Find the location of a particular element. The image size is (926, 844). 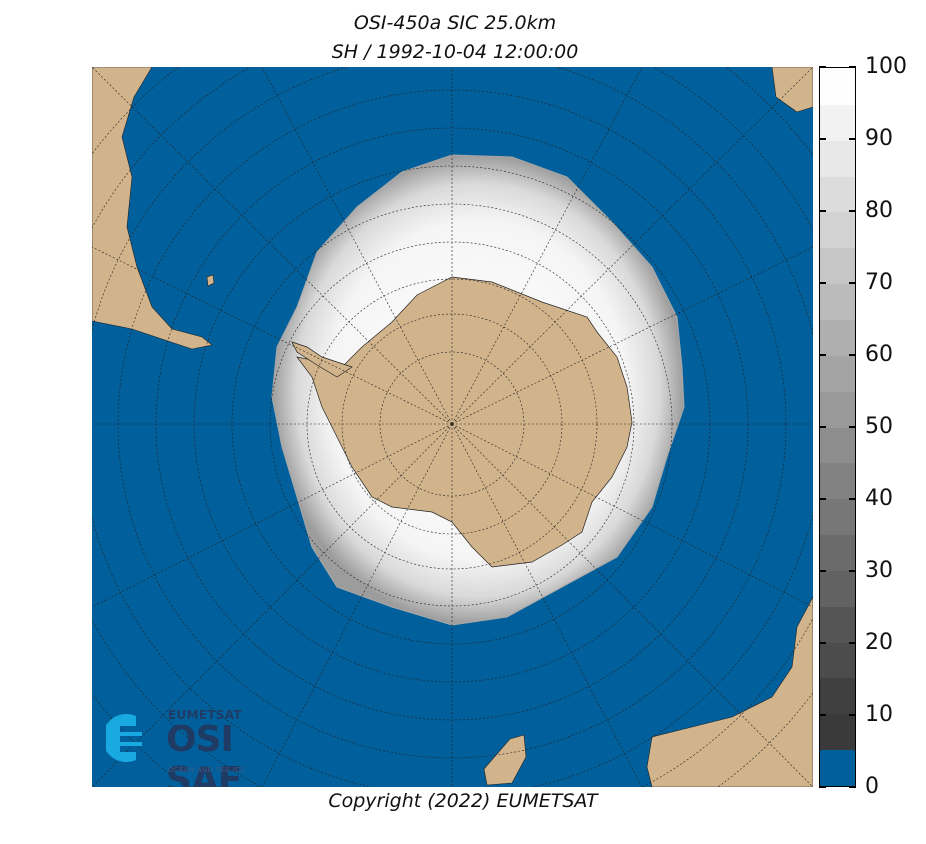

colorbar-tick-label: 50 is located at coordinates (879, 426).